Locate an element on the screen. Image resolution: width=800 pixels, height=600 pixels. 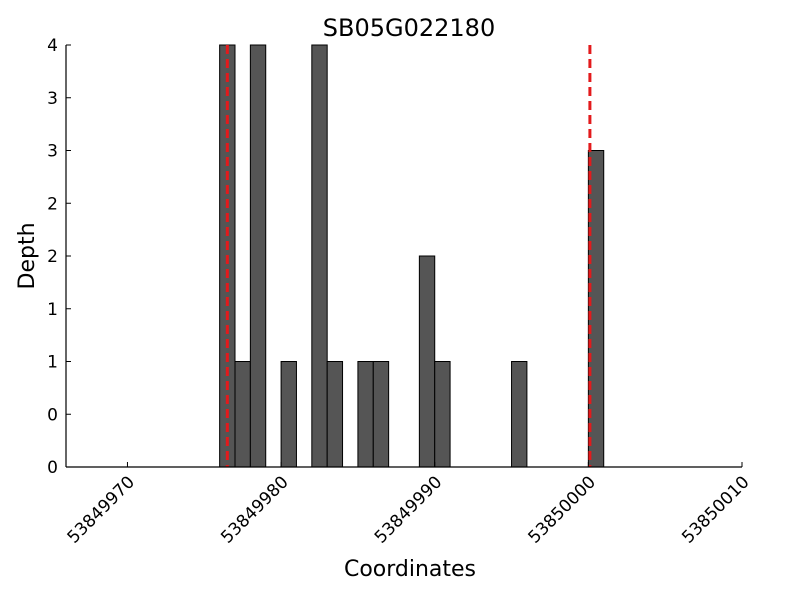
y-tick-label-6: 3 is located at coordinates (52, 152).